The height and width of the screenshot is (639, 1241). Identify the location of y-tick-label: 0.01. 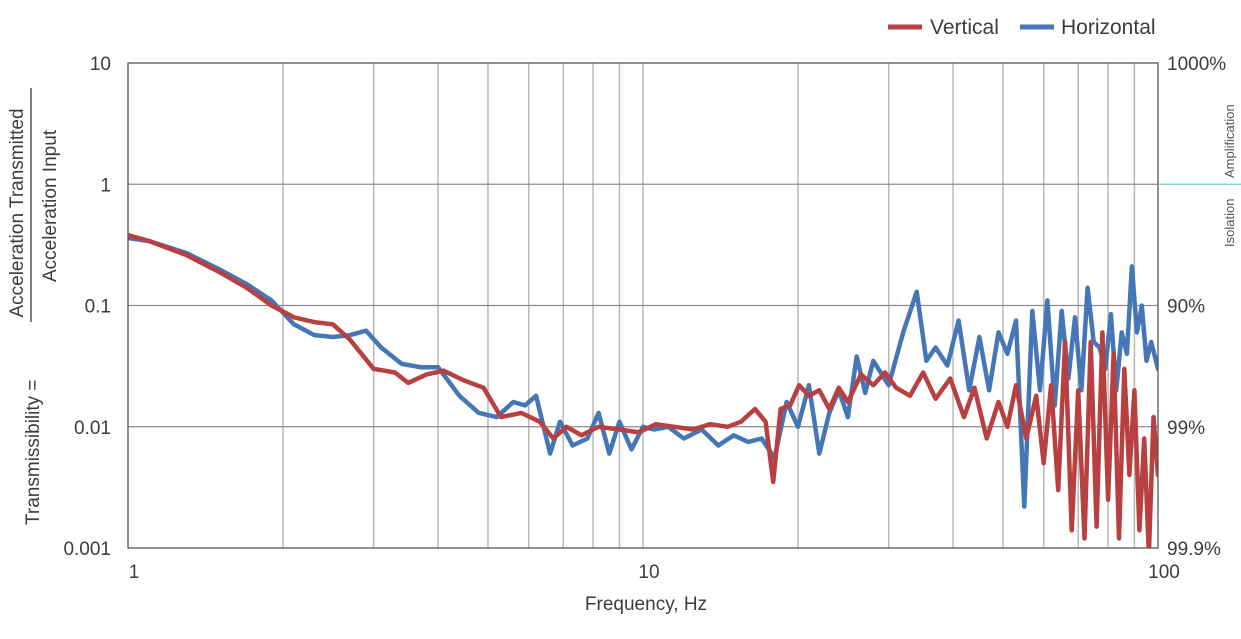
(92, 428).